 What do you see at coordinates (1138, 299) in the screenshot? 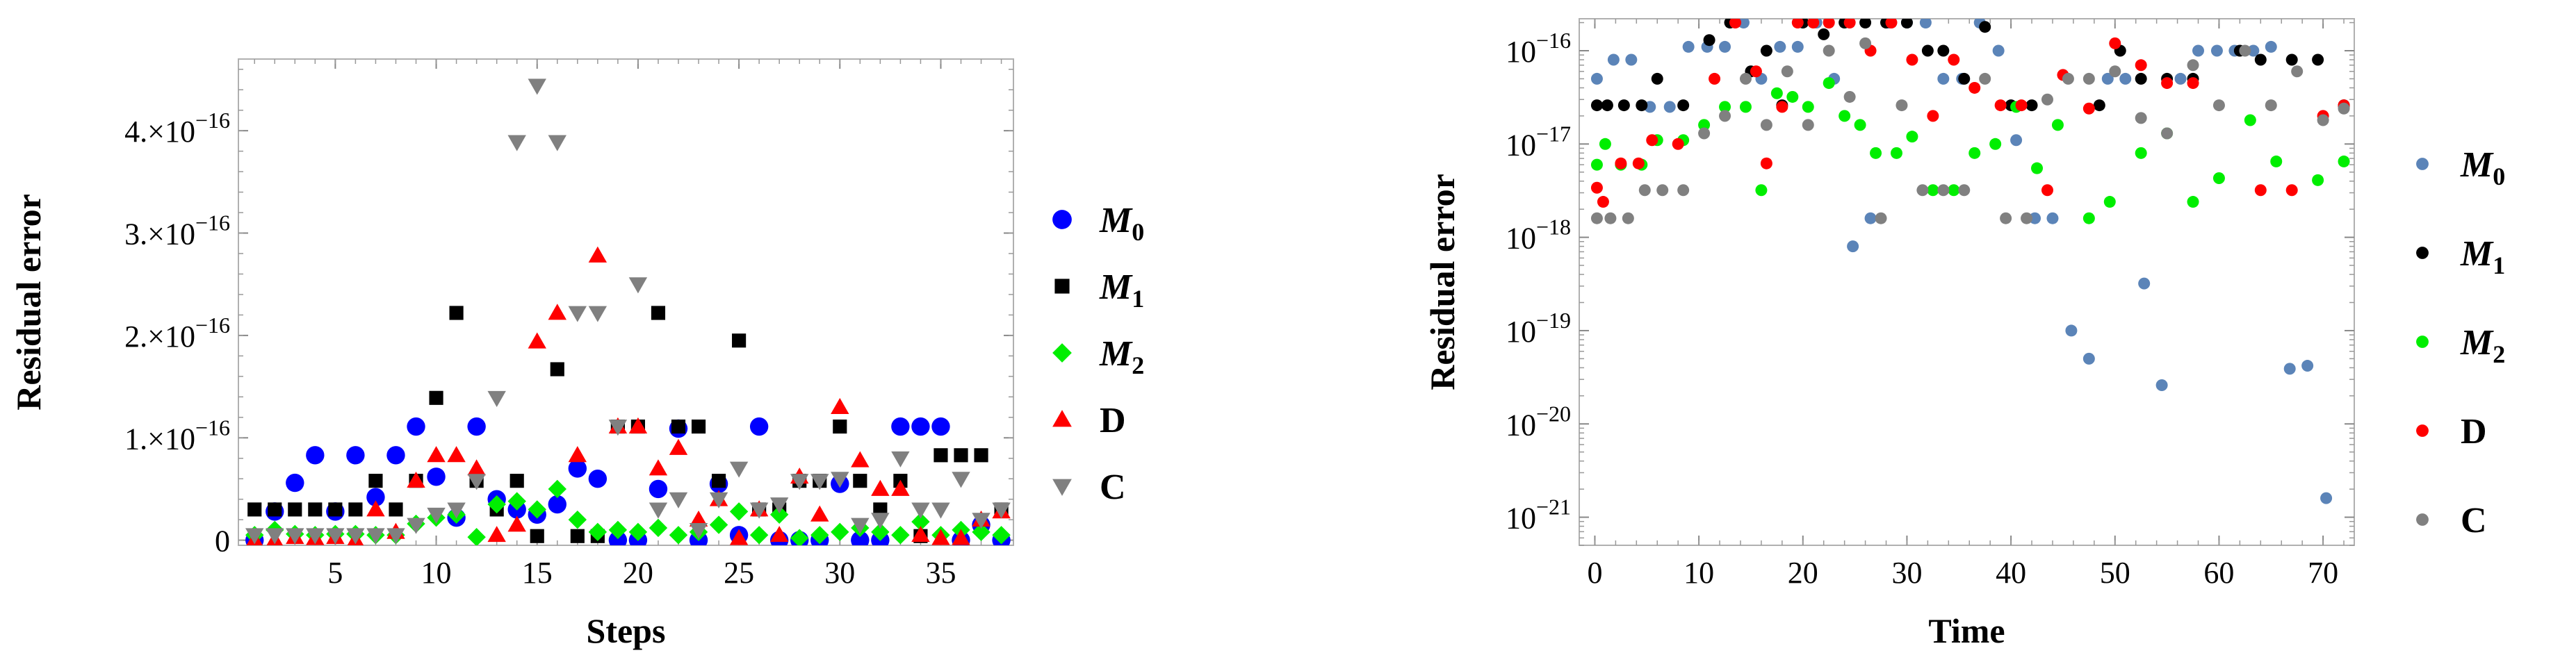
I see `legend-subscript: 1` at bounding box center [1138, 299].